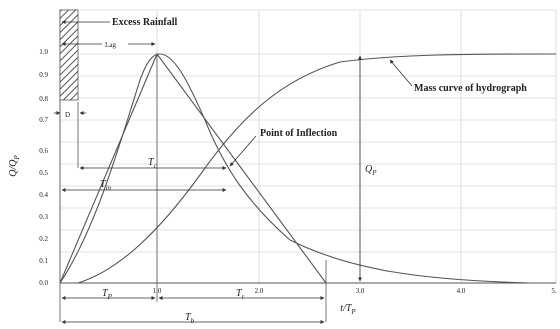 The image size is (560, 329). What do you see at coordinates (43, 173) in the screenshot?
I see `y-tick: 0.5` at bounding box center [43, 173].